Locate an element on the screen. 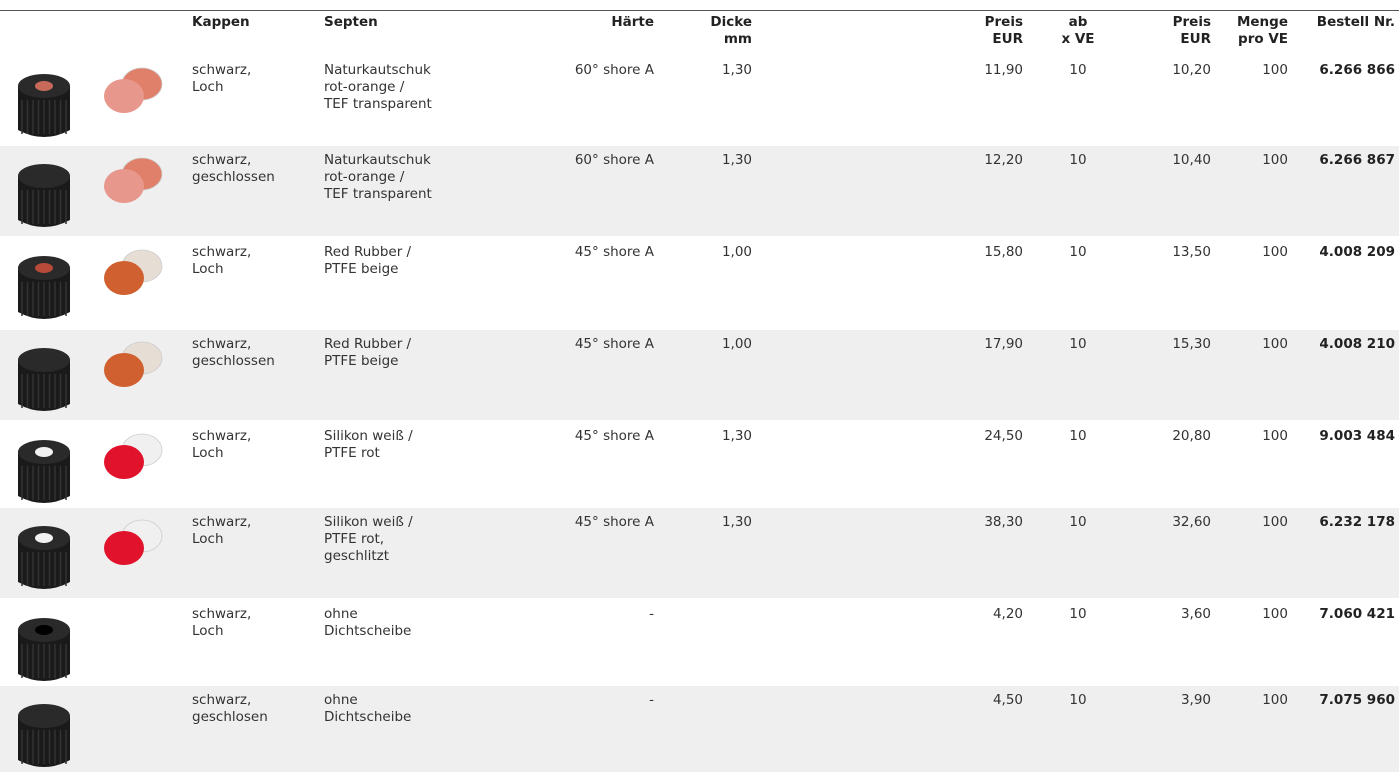  table-cell: 20,80 is located at coordinates (1191, 436).